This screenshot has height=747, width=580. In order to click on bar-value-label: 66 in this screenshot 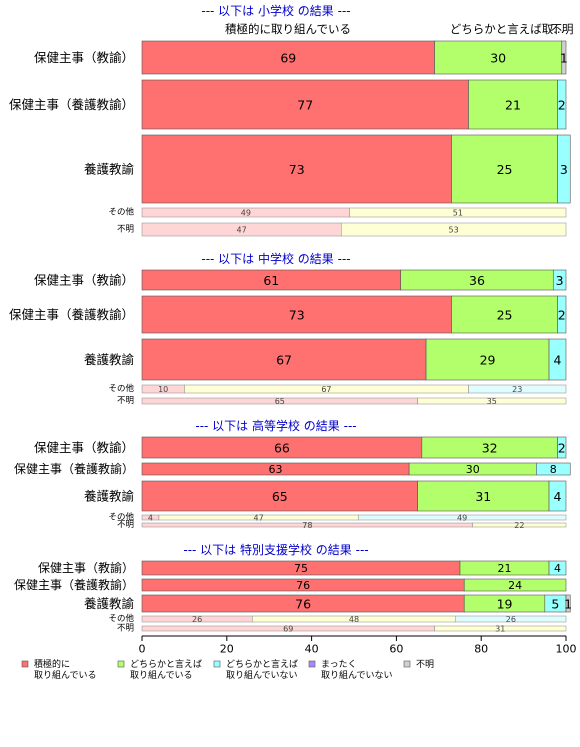, I will do `click(282, 448)`.